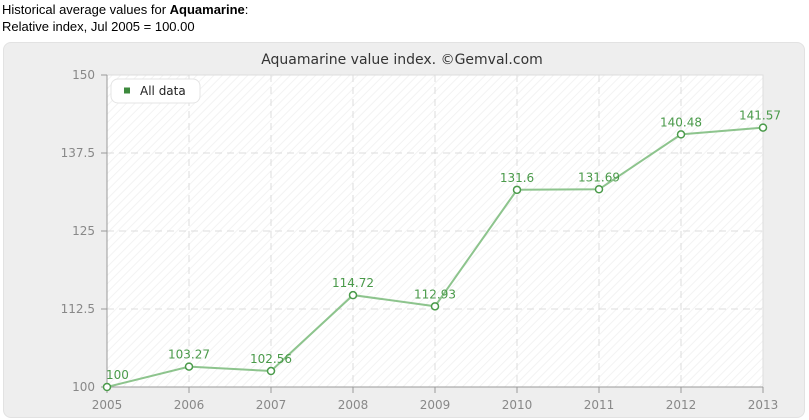 The image size is (809, 420). Describe the element at coordinates (517, 405) in the screenshot. I see `x-tick-label: 2010` at that location.